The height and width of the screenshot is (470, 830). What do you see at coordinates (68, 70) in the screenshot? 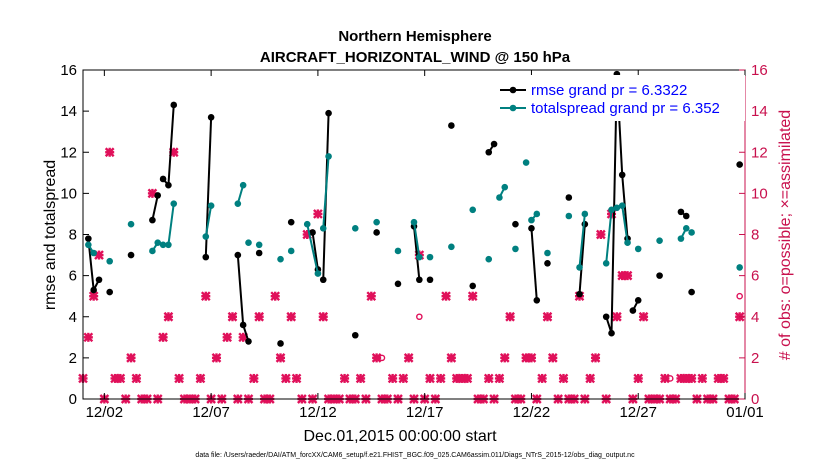
I see `y-left-tick-label: 16` at bounding box center [68, 70].